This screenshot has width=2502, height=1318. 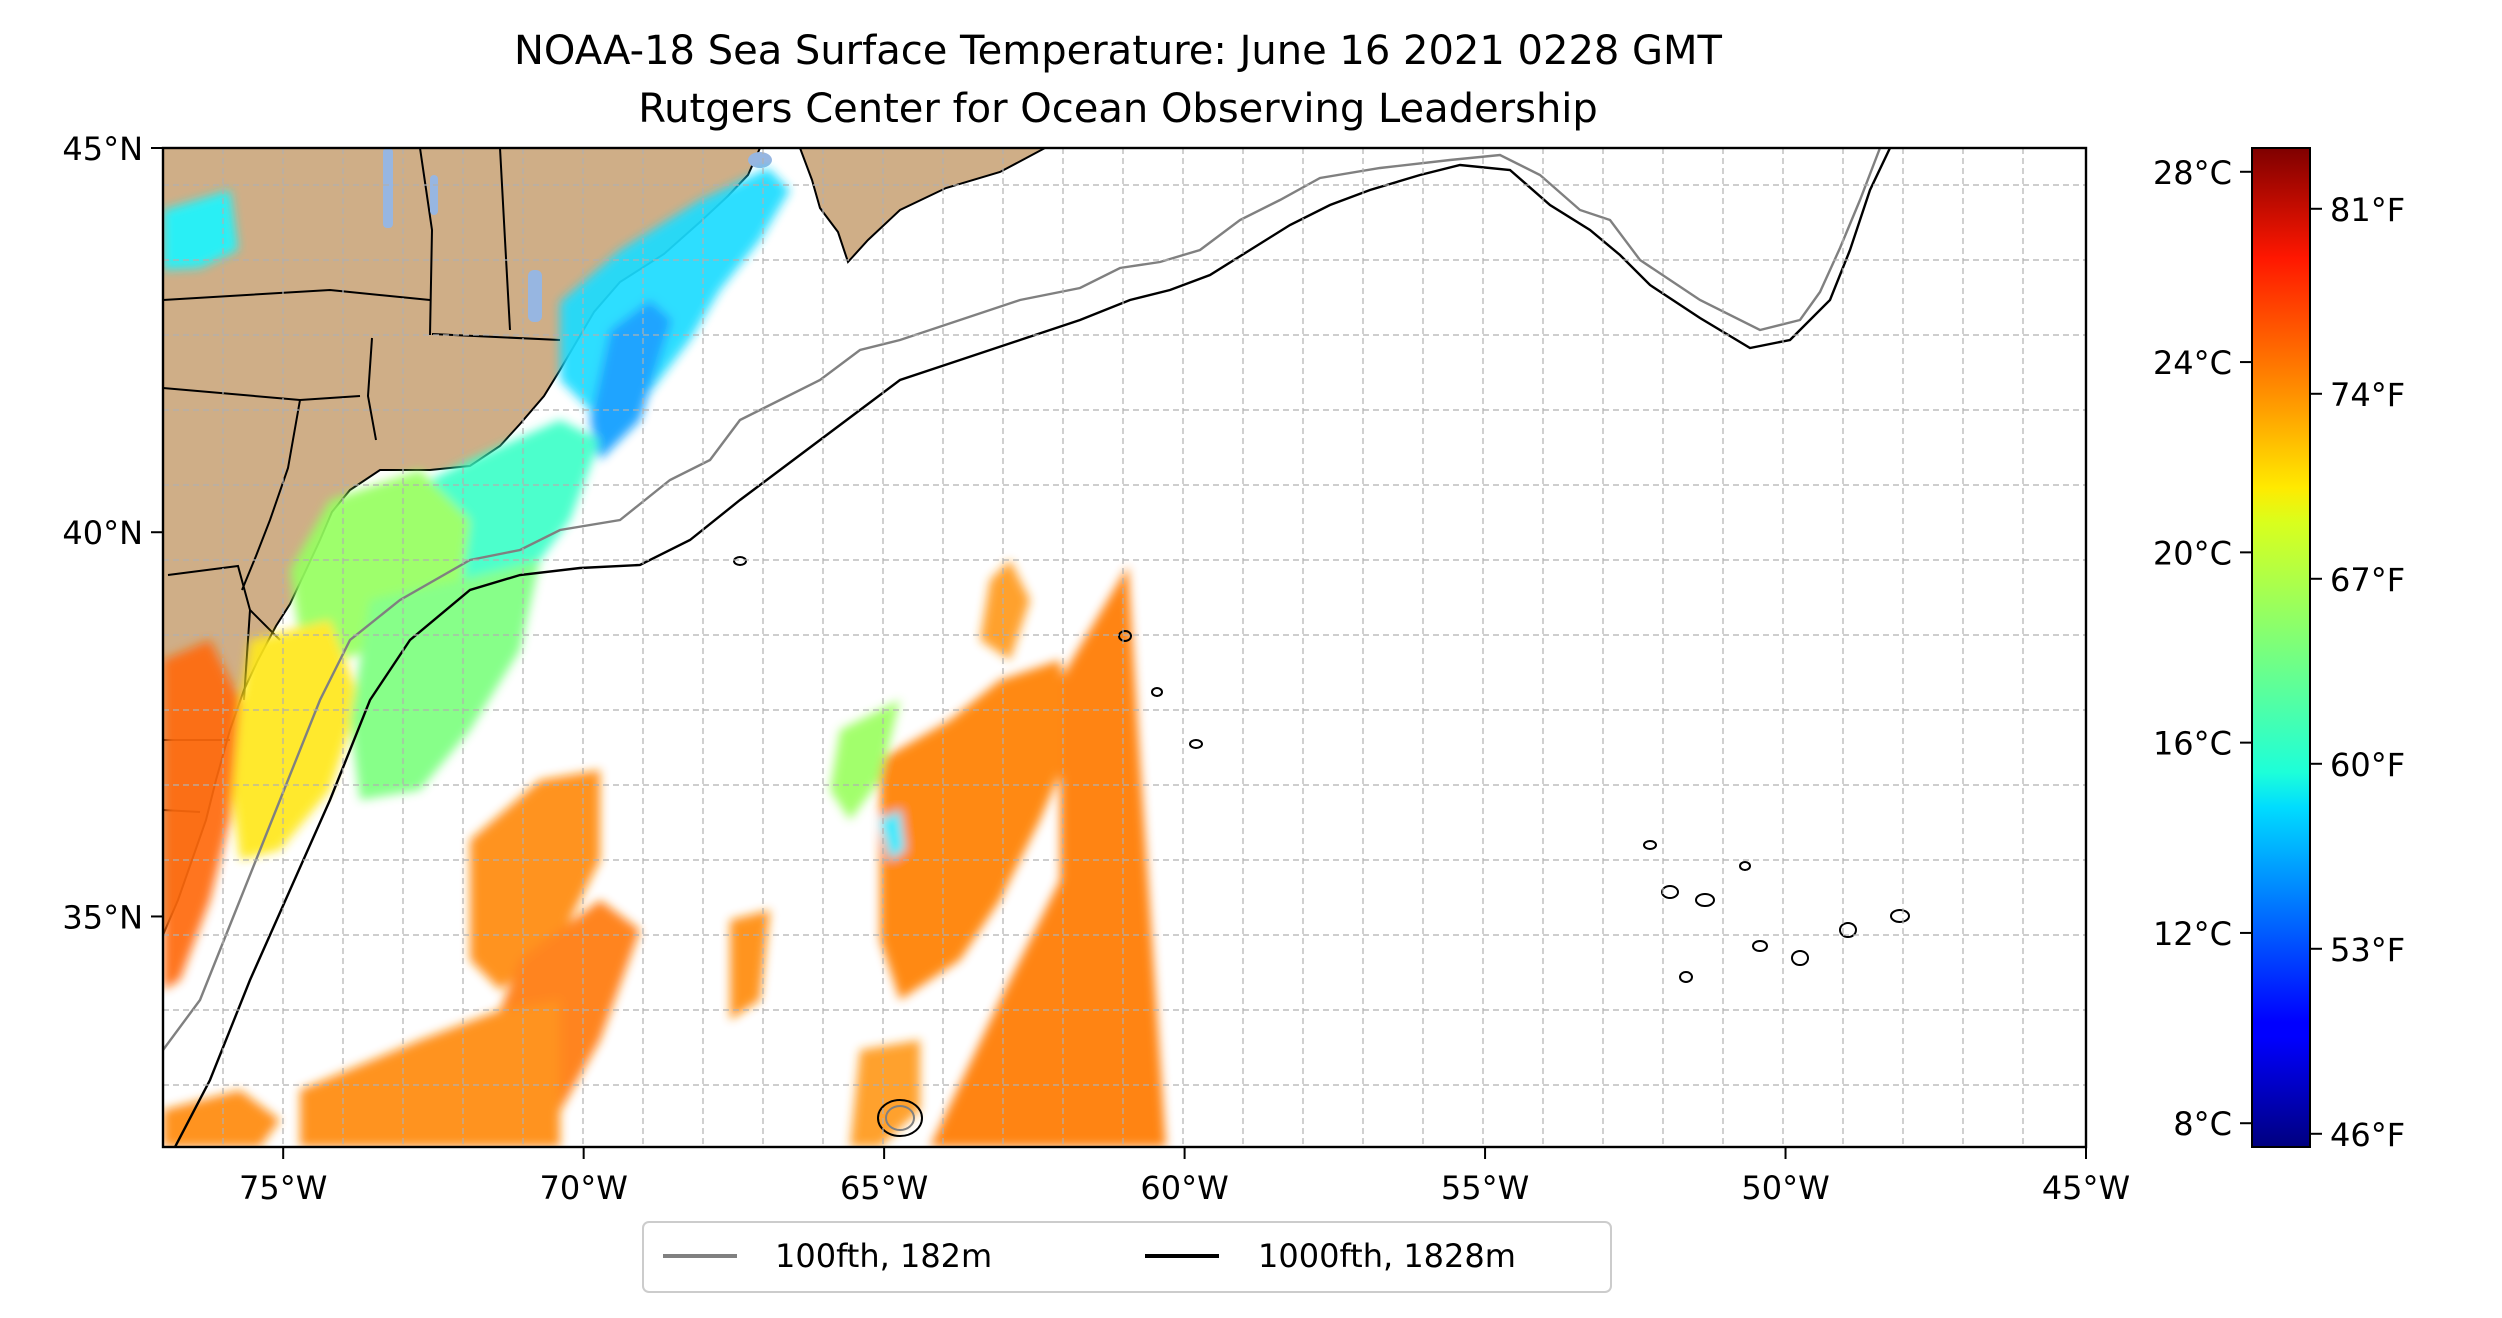 I want to click on lon-tick-label: 50°W, so click(x=1785, y=1188).